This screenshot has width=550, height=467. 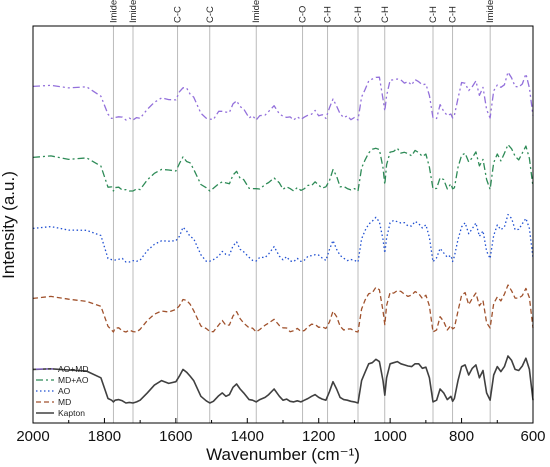 What do you see at coordinates (133, 11) in the screenshot?
I see `annotation-label: Imide Ⅱ` at bounding box center [133, 11].